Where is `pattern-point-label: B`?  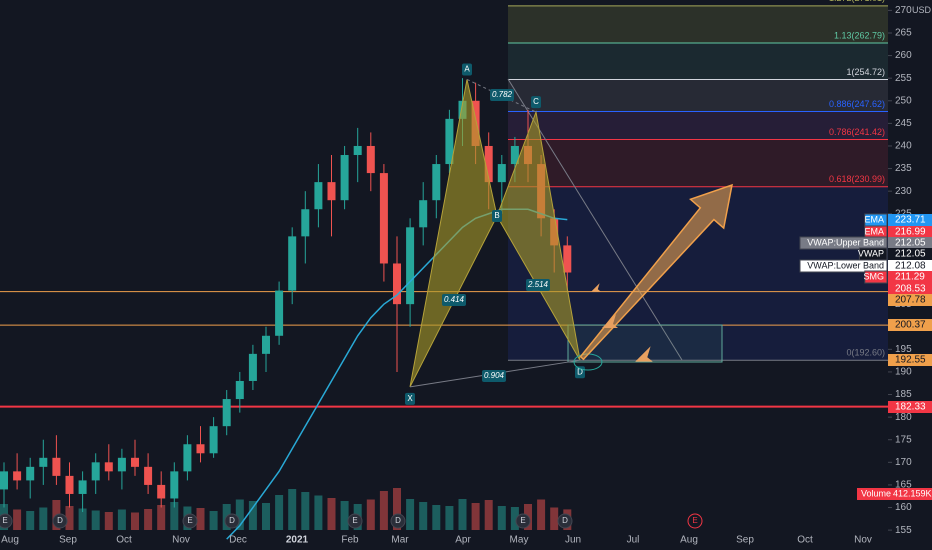
pattern-point-label: B is located at coordinates (496, 215).